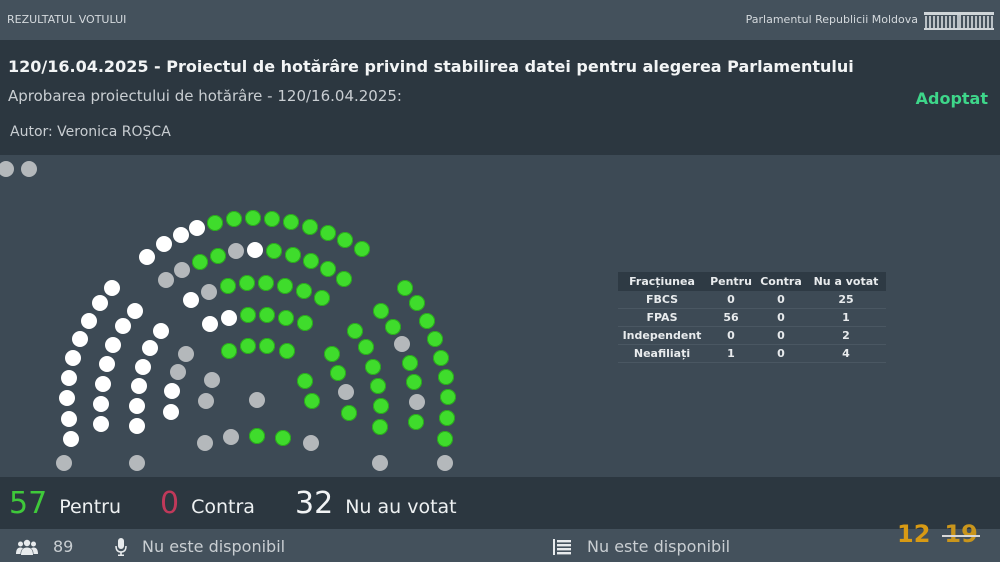 The width and height of the screenshot is (1000, 562). Describe the element at coordinates (170, 503) in the screenshot. I see `against-count: 0` at that location.